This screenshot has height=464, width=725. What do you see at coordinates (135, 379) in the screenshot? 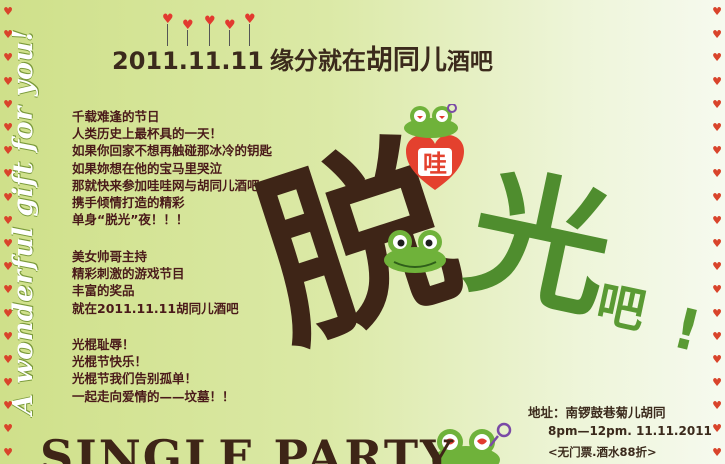
I see `slogan-line: 光棍节我们告别孤单！` at bounding box center [135, 379].